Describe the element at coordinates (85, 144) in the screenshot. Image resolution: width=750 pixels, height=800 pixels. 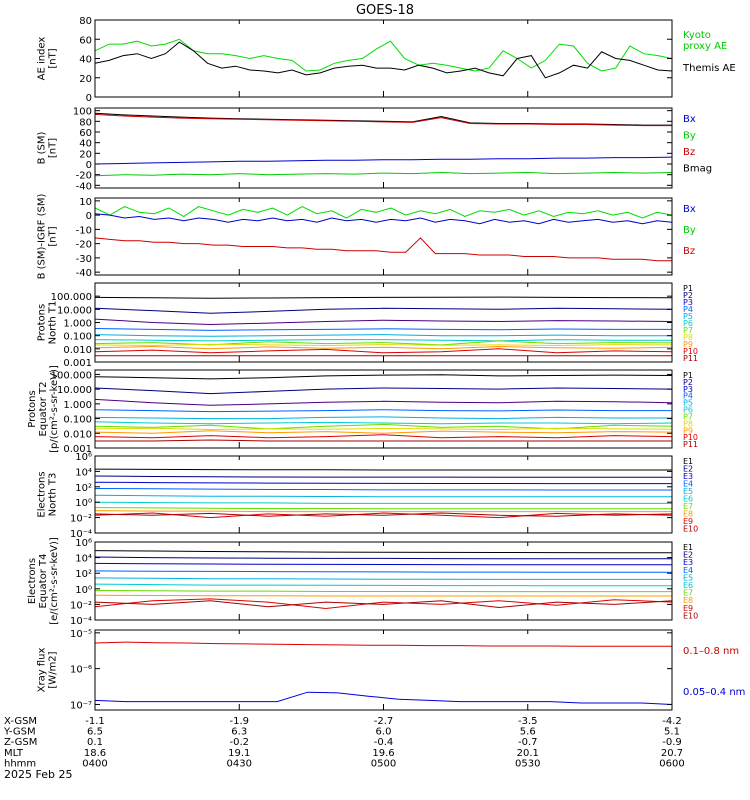
I see `y-tick-label: 40` at that location.